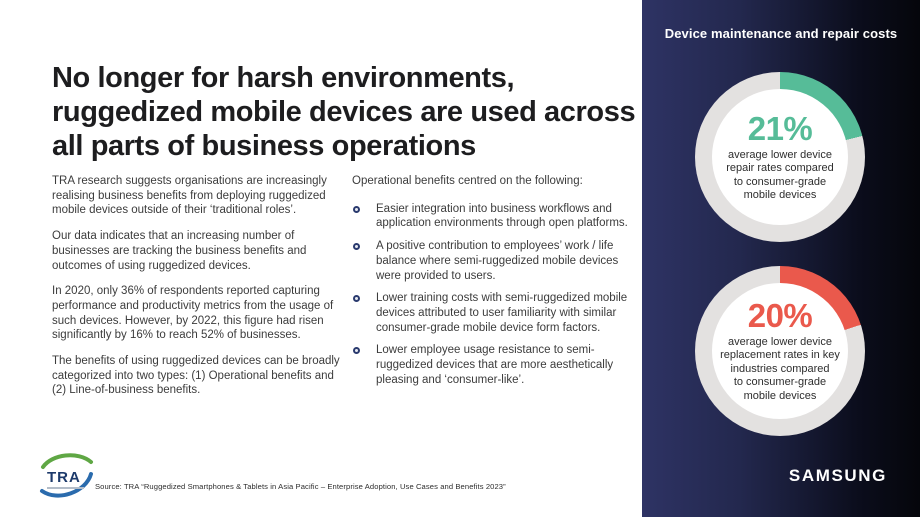 The width and height of the screenshot is (920, 517). I want to click on tra-logo-subline, so click(65, 488).